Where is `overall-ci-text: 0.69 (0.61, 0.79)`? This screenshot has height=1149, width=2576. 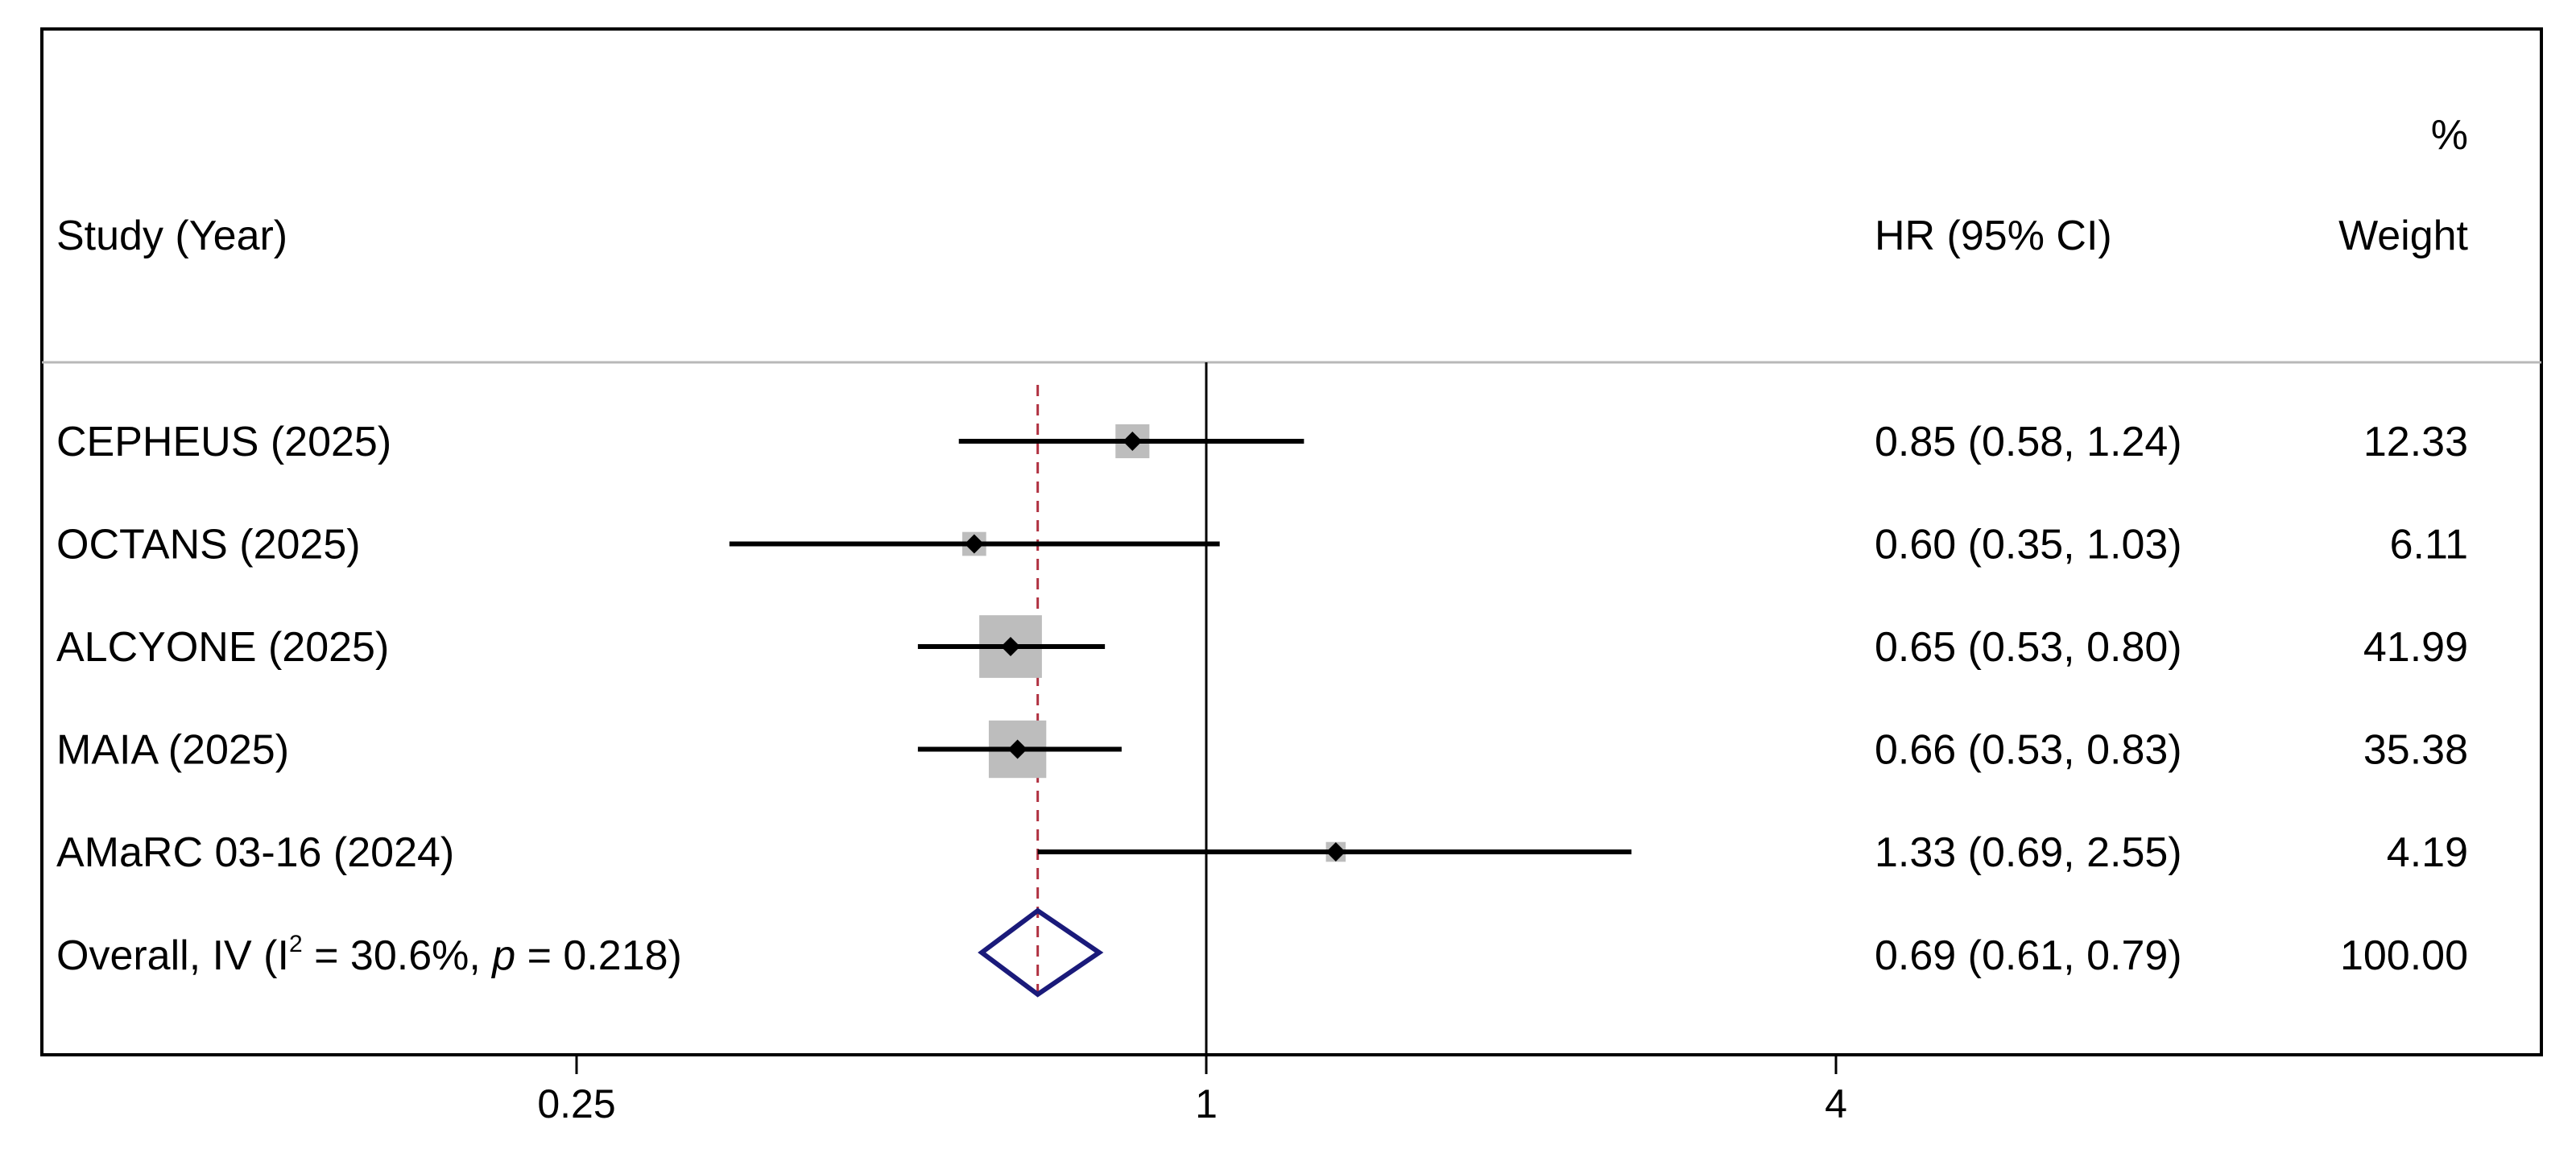
overall-ci-text: 0.69 (0.61, 0.79) is located at coordinates (2029, 955).